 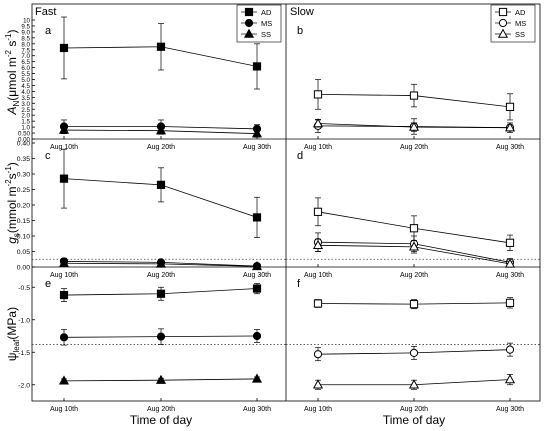 I want to click on panel-f-xtick-label-1: Aug 20th, so click(x=414, y=409).